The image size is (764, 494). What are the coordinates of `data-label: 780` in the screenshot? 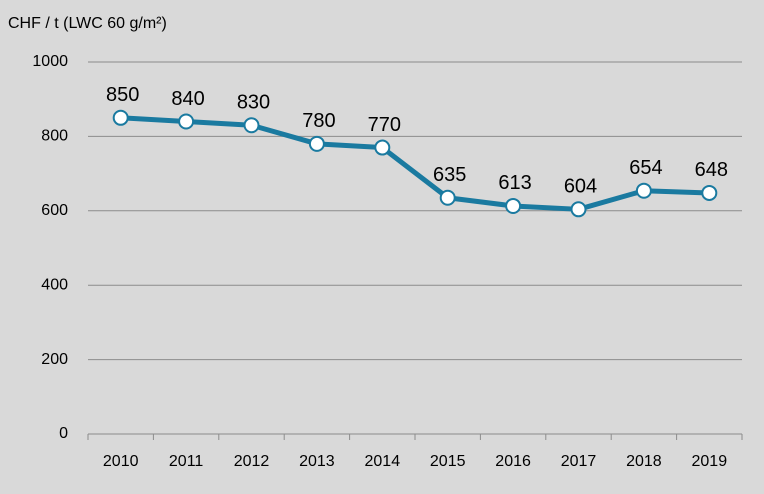 It's located at (318, 121).